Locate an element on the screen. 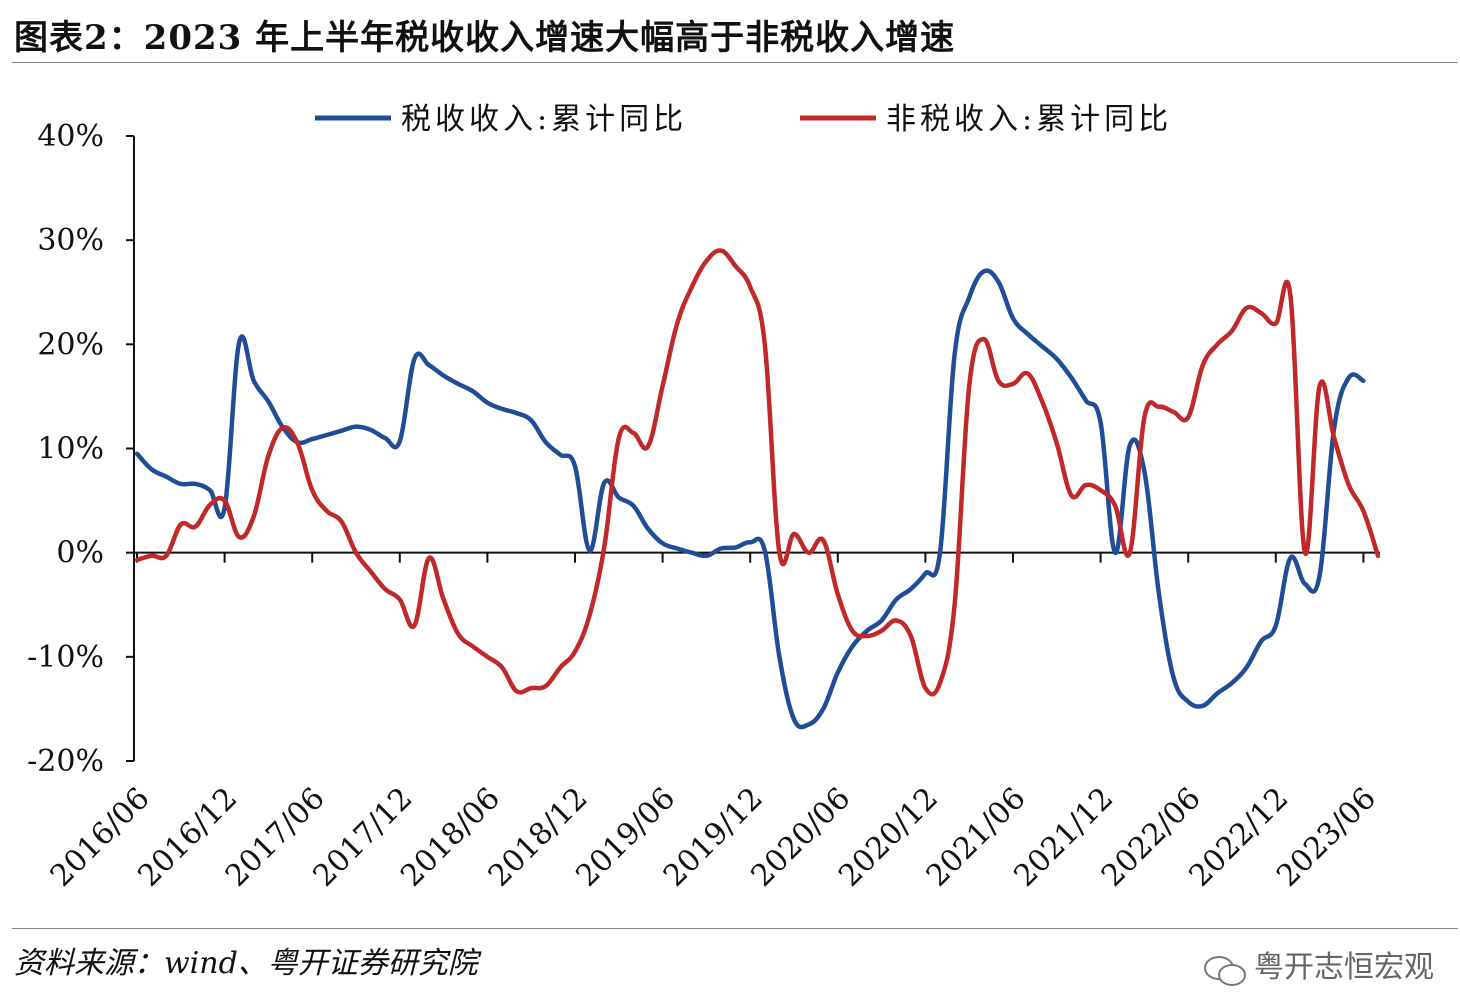 This screenshot has height=1002, width=1460. watermark: 粤开志恒宏观 is located at coordinates (1319, 964).